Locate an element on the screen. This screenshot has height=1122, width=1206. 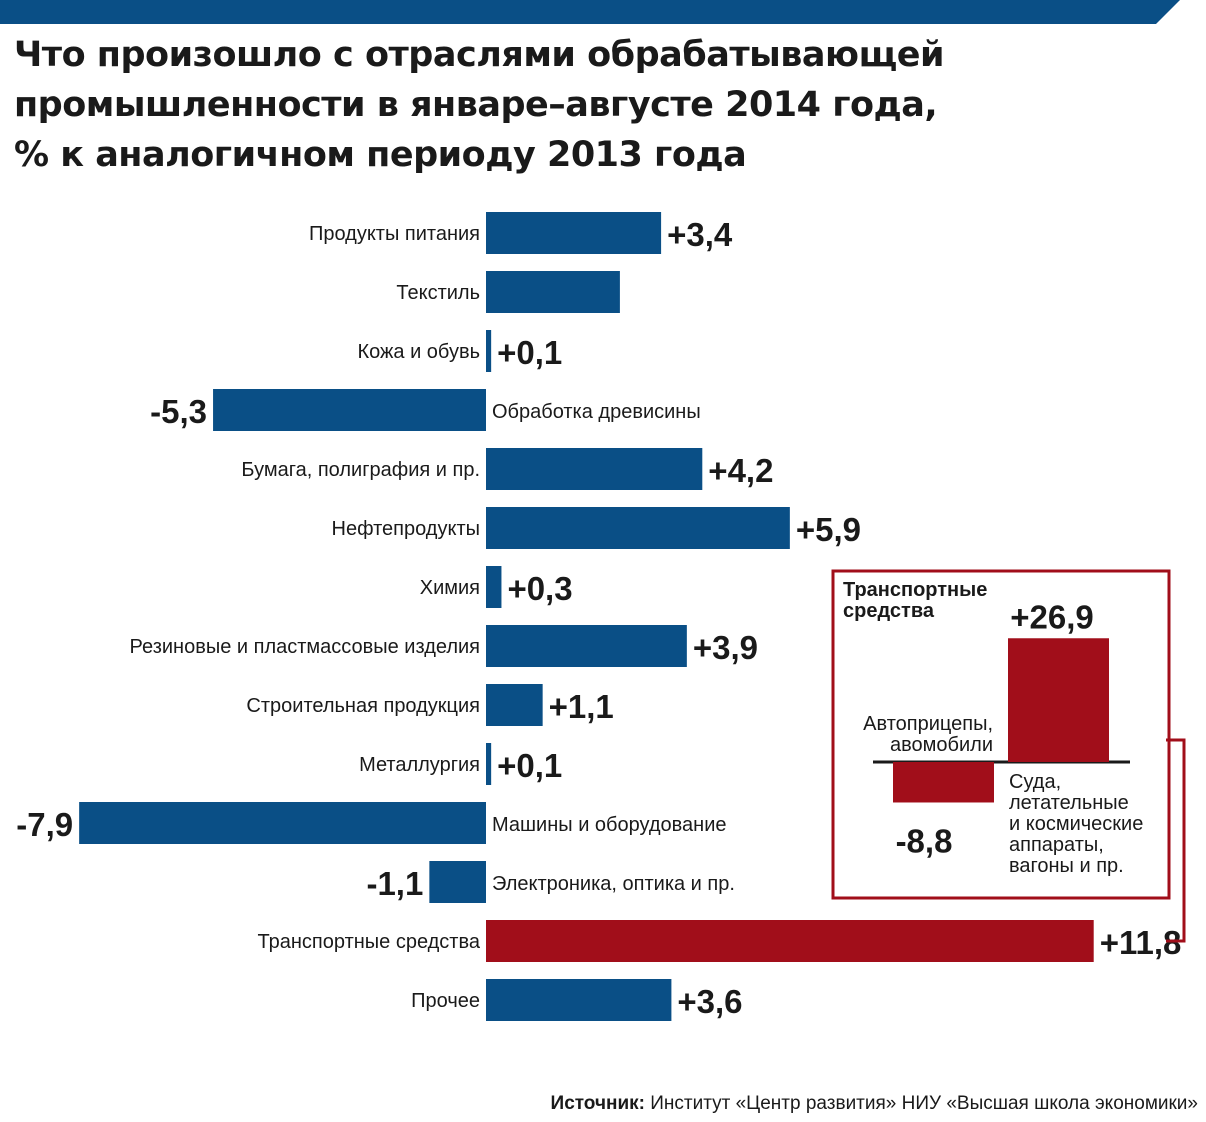
inset-category-1-line-2: авомобили is located at coordinates (941, 745).